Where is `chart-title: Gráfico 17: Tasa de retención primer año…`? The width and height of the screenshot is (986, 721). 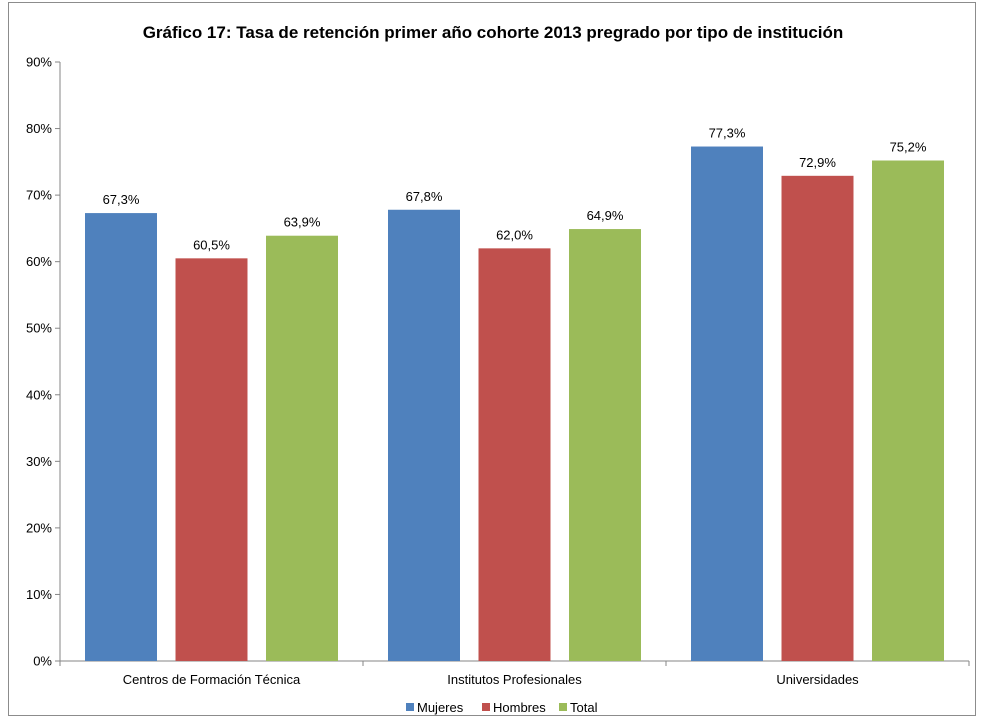 chart-title: Gráfico 17: Tasa de retención primer año… is located at coordinates (493, 32).